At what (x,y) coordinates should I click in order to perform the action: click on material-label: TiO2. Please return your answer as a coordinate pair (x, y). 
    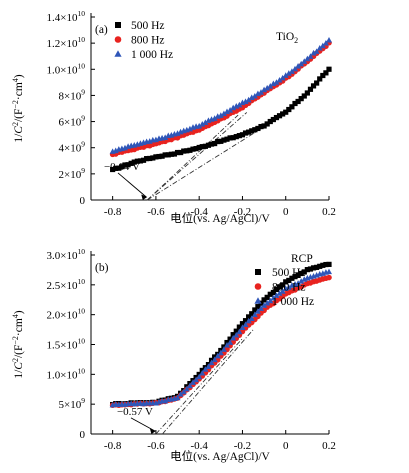
    Looking at the image, I should click on (287, 38).